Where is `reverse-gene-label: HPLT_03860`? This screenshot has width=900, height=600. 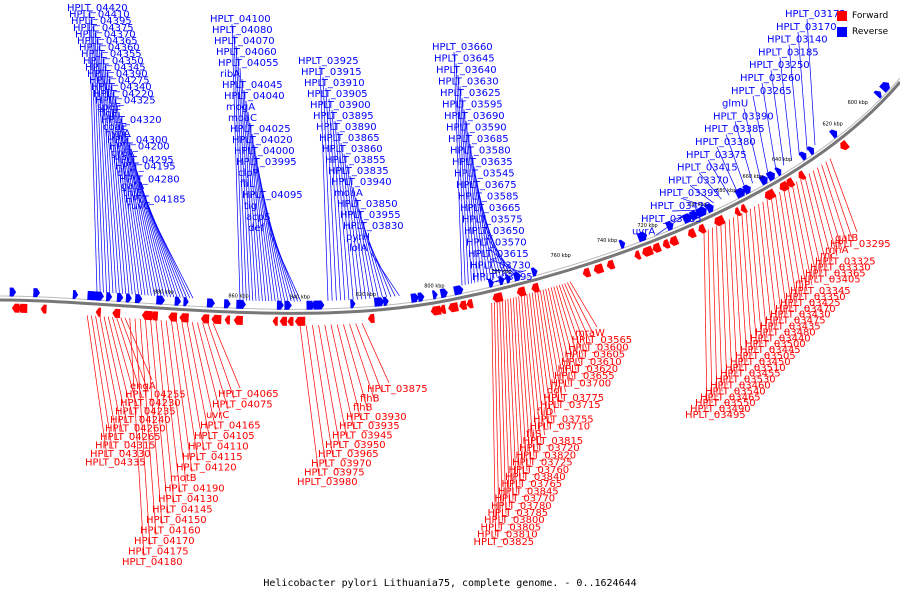
reverse-gene-label: HPLT_03860 is located at coordinates (352, 149).